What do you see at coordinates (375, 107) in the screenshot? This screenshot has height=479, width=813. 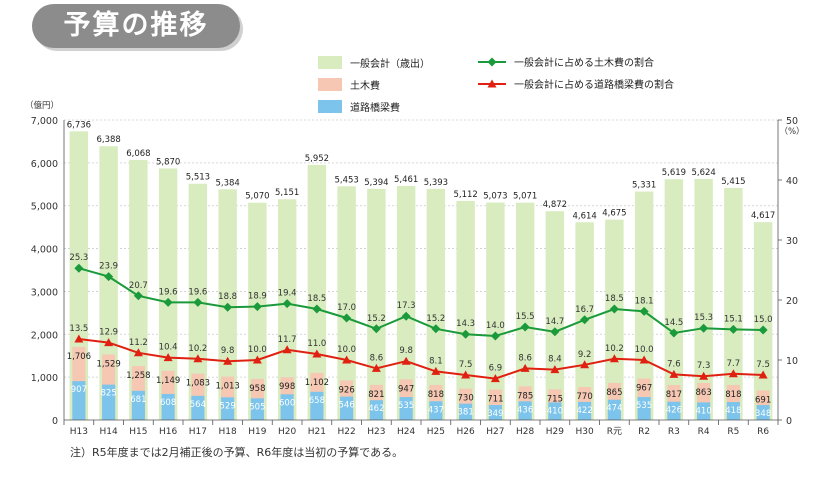 I see `legend-label: 道路橋梁費` at bounding box center [375, 107].